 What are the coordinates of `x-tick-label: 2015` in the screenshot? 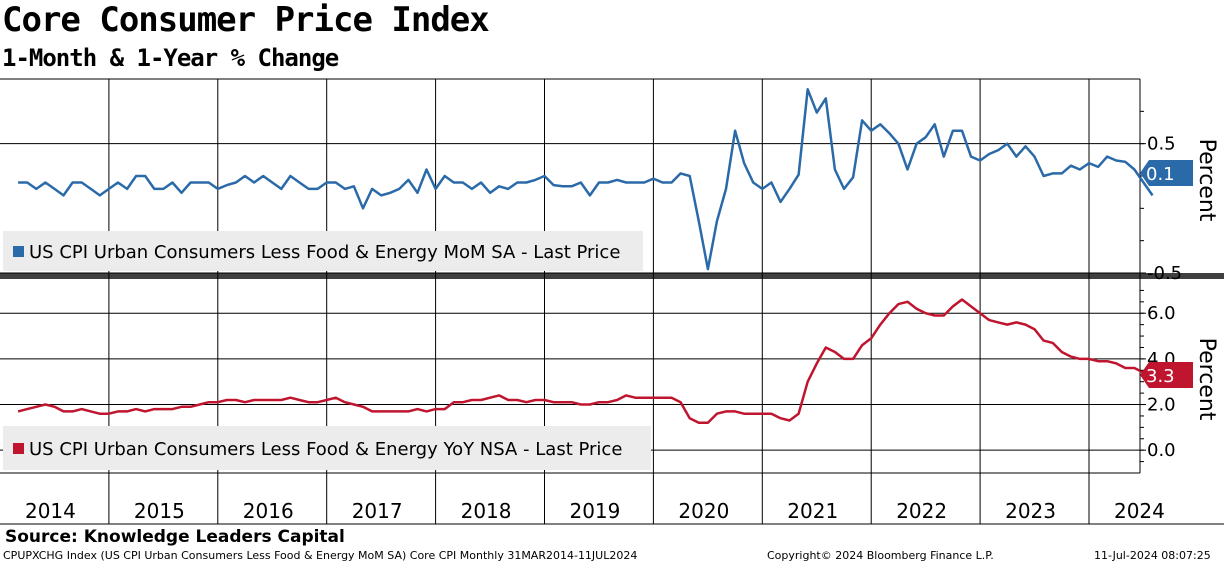 It's located at (159, 511).